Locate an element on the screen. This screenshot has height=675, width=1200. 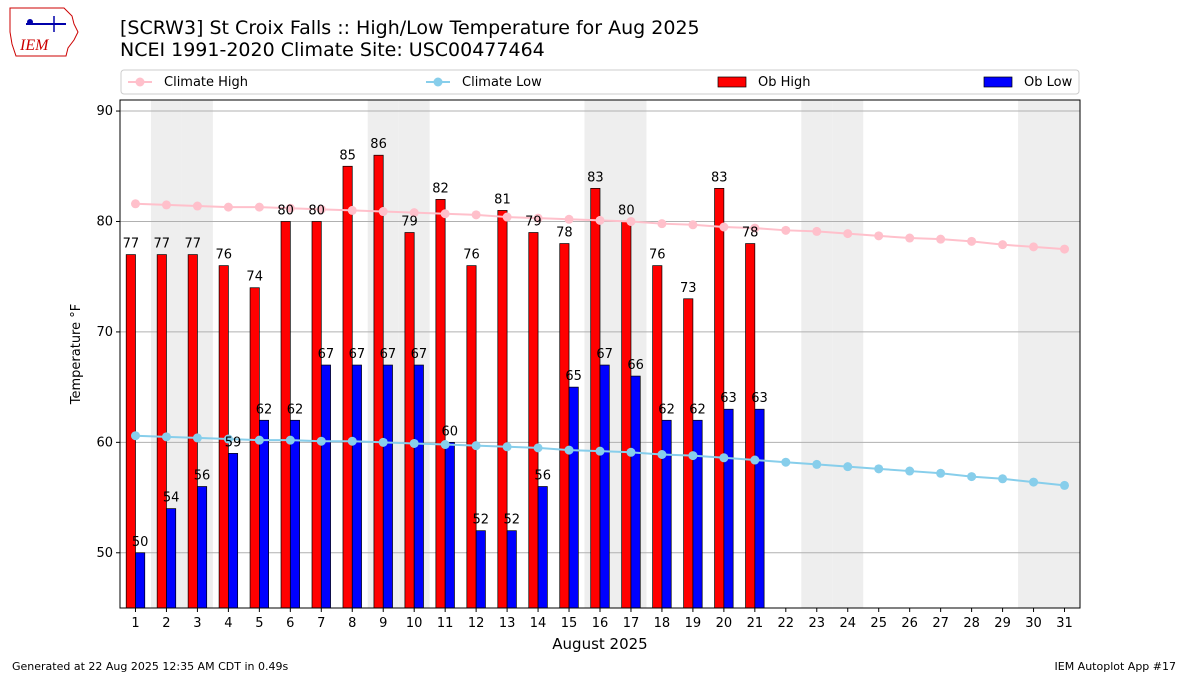
ob-low-label: 65 is located at coordinates (573, 376).